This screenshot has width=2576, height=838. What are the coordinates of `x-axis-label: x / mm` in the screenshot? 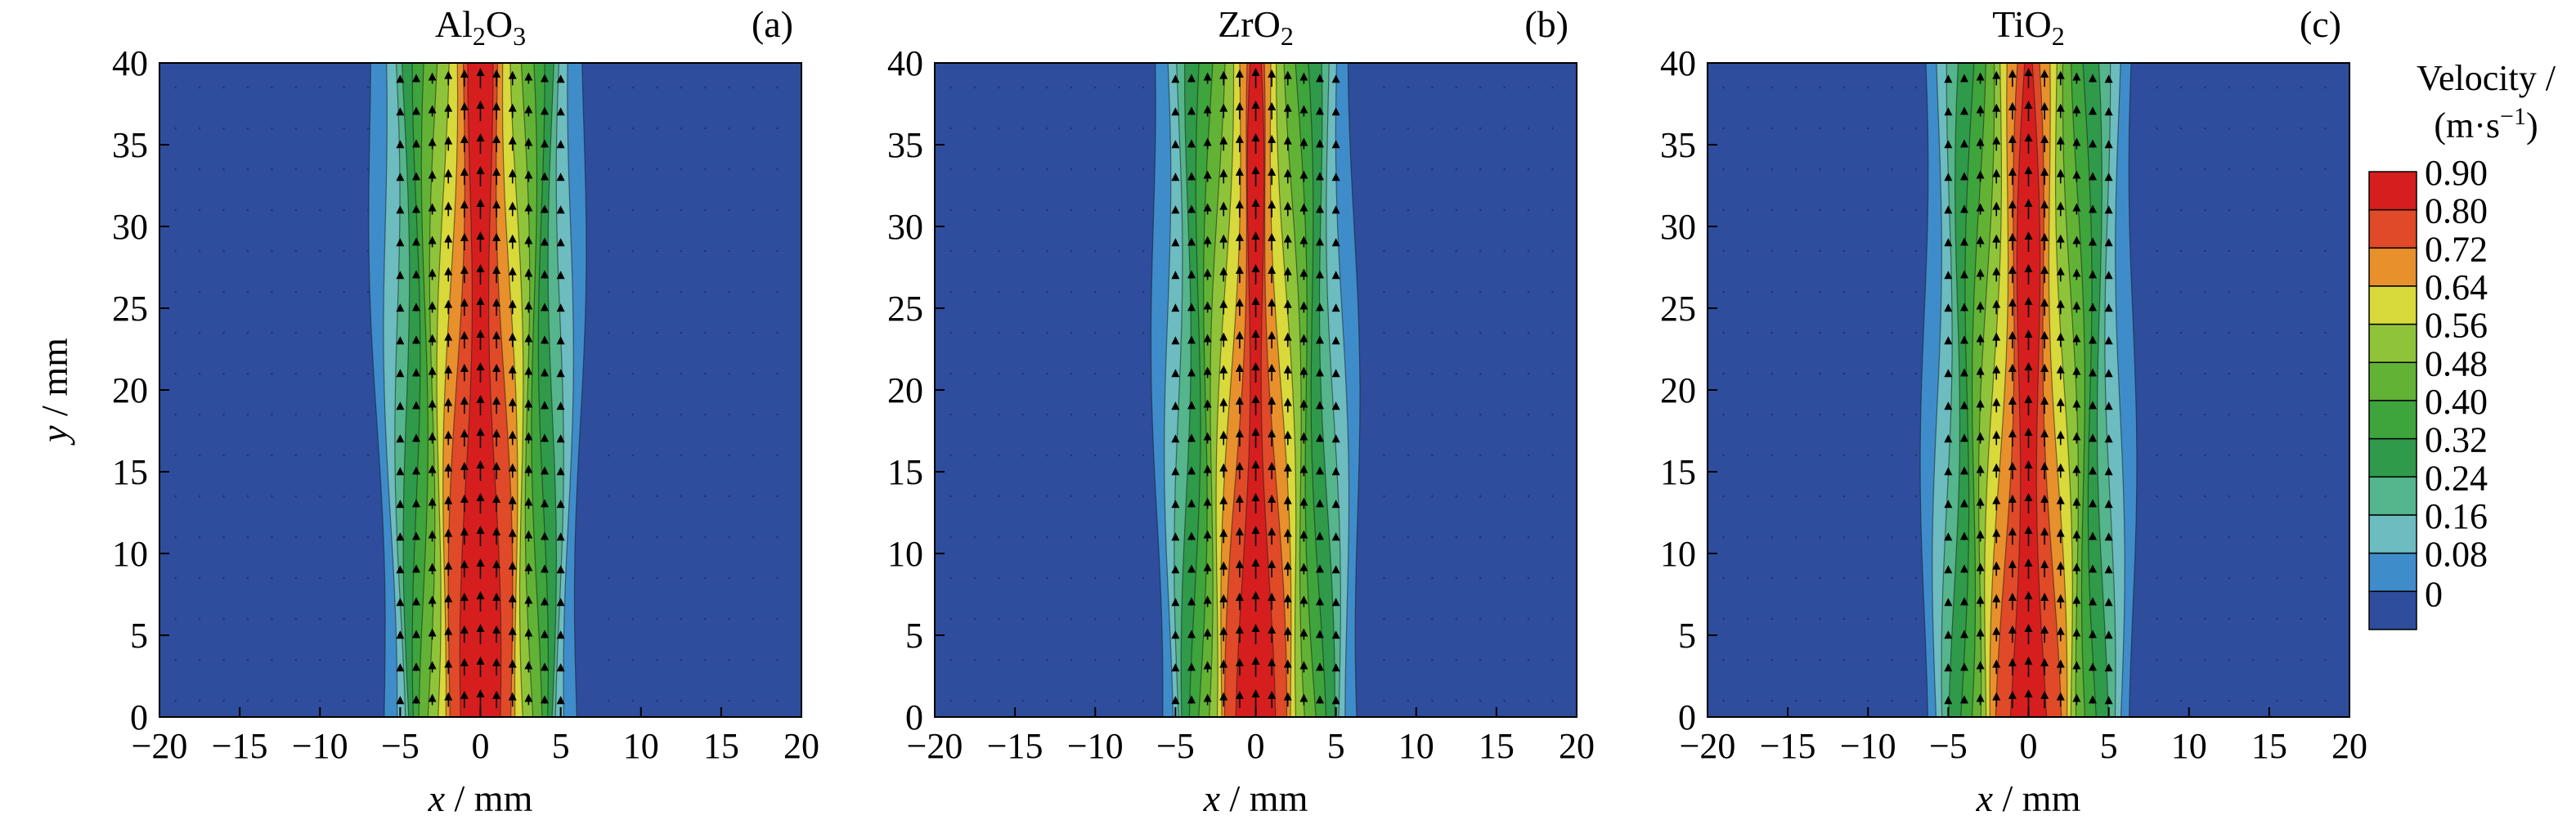 It's located at (1255, 798).